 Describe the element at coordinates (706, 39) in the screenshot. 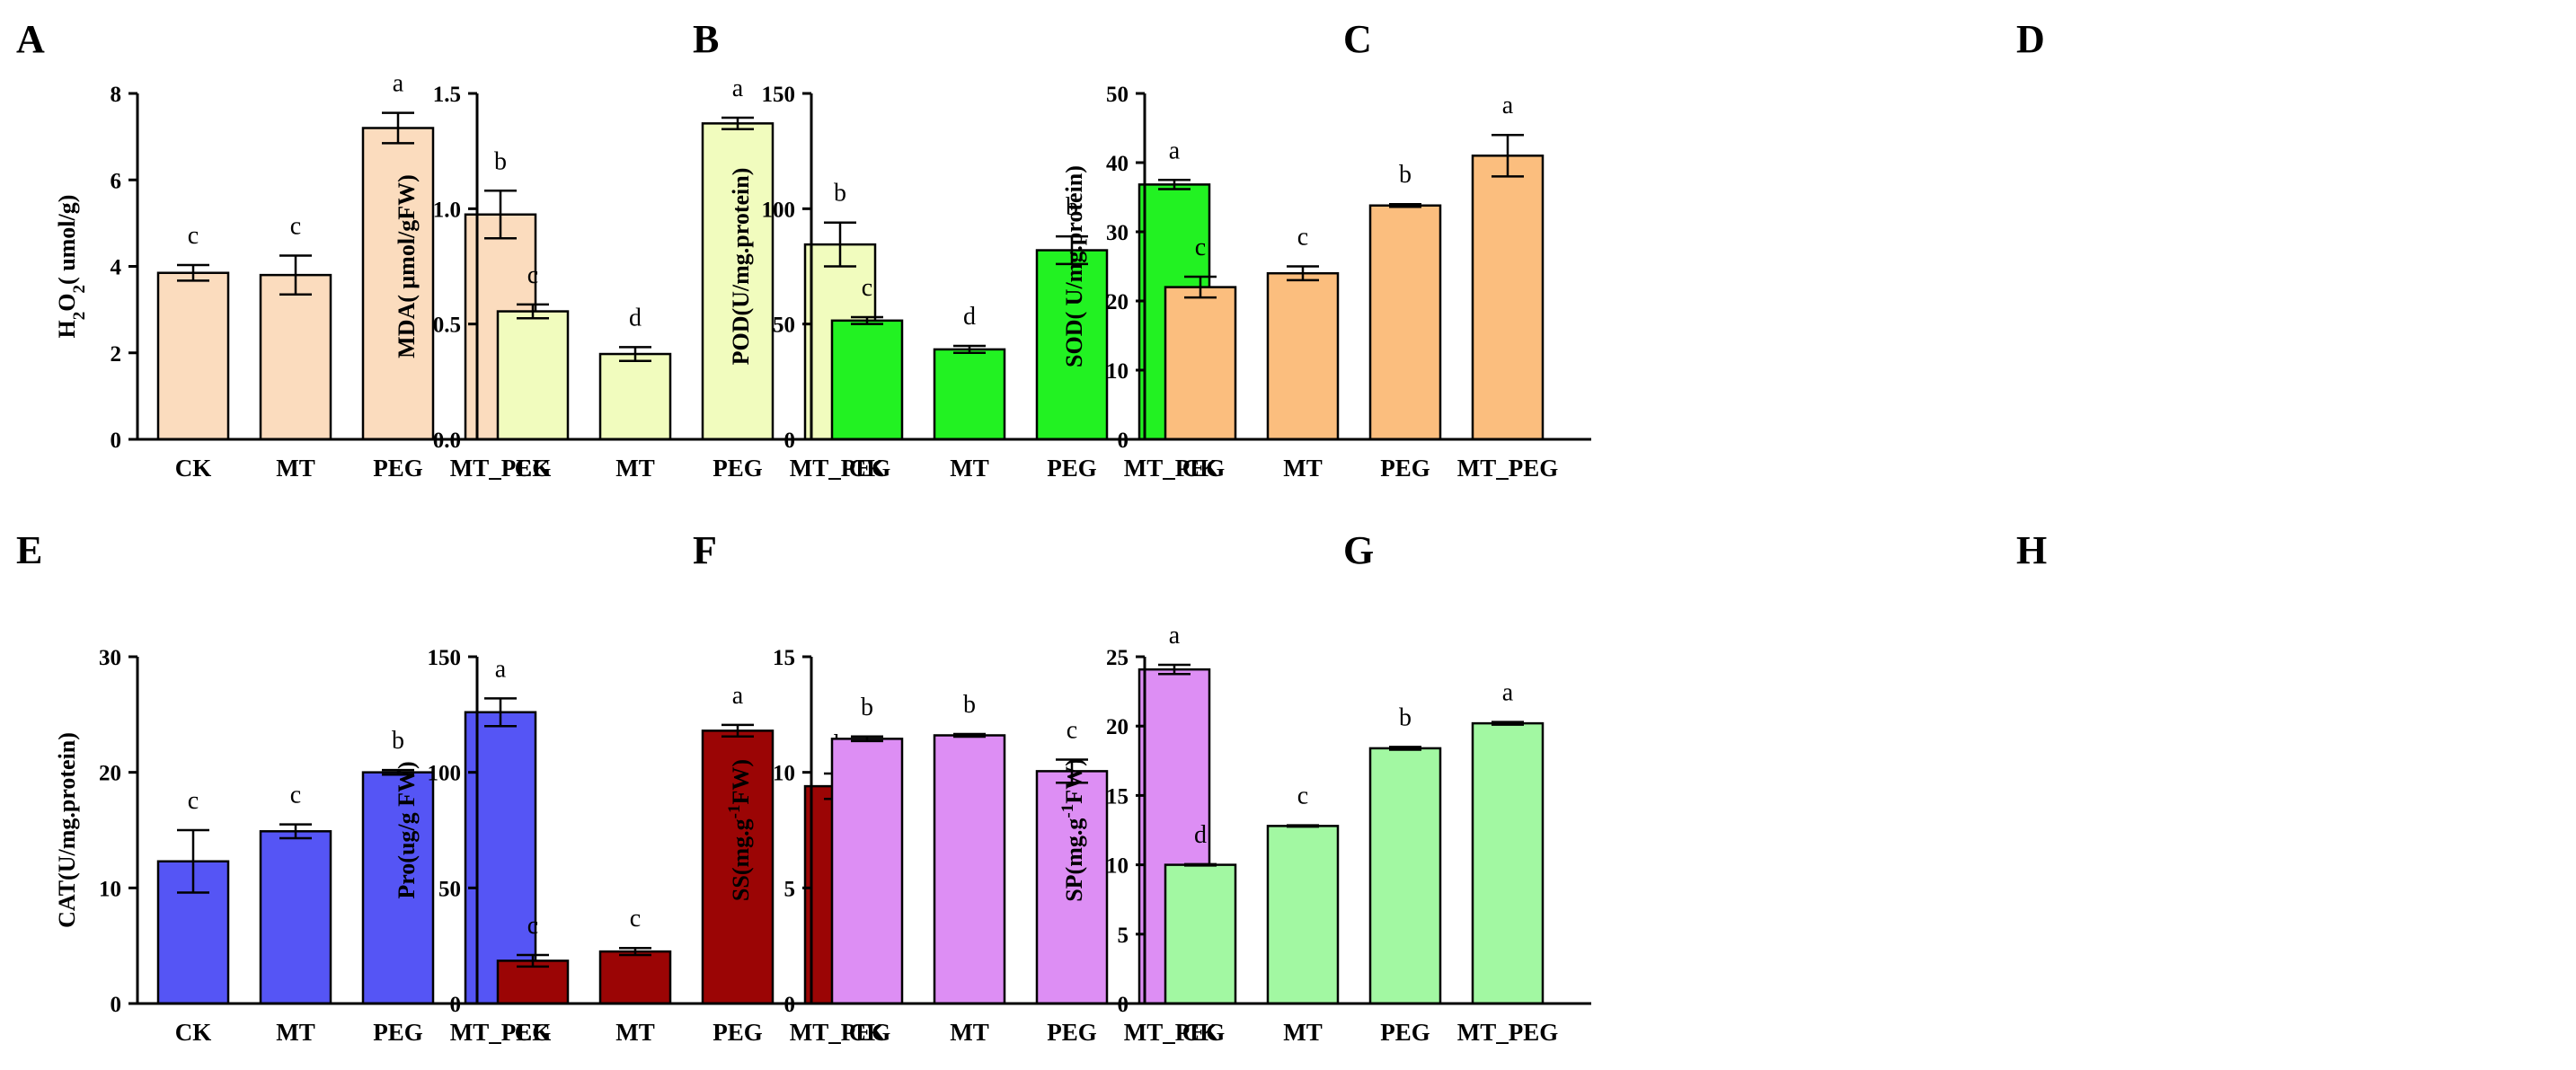

I see `panel-letter: B` at that location.